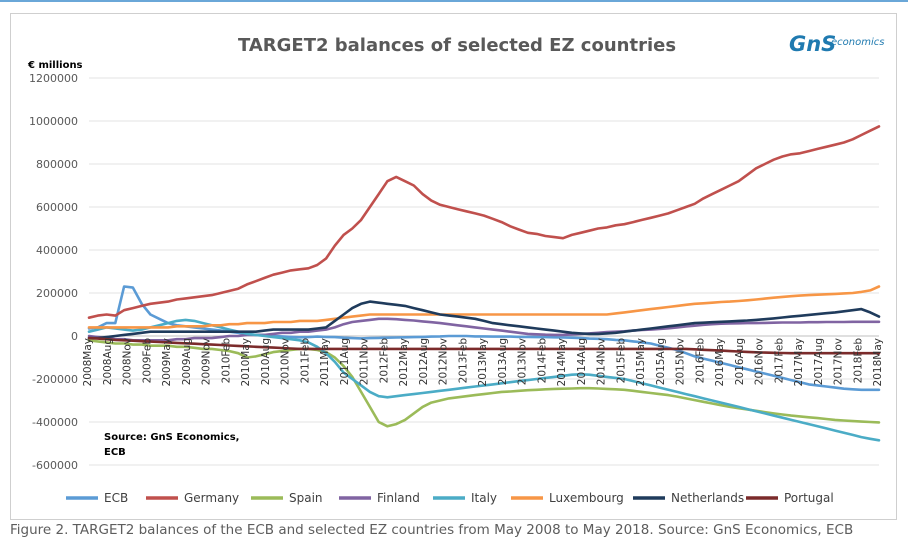 Image resolution: width=908 pixels, height=554 pixels. I want to click on y-tick-label: 1200000, so click(53, 78).